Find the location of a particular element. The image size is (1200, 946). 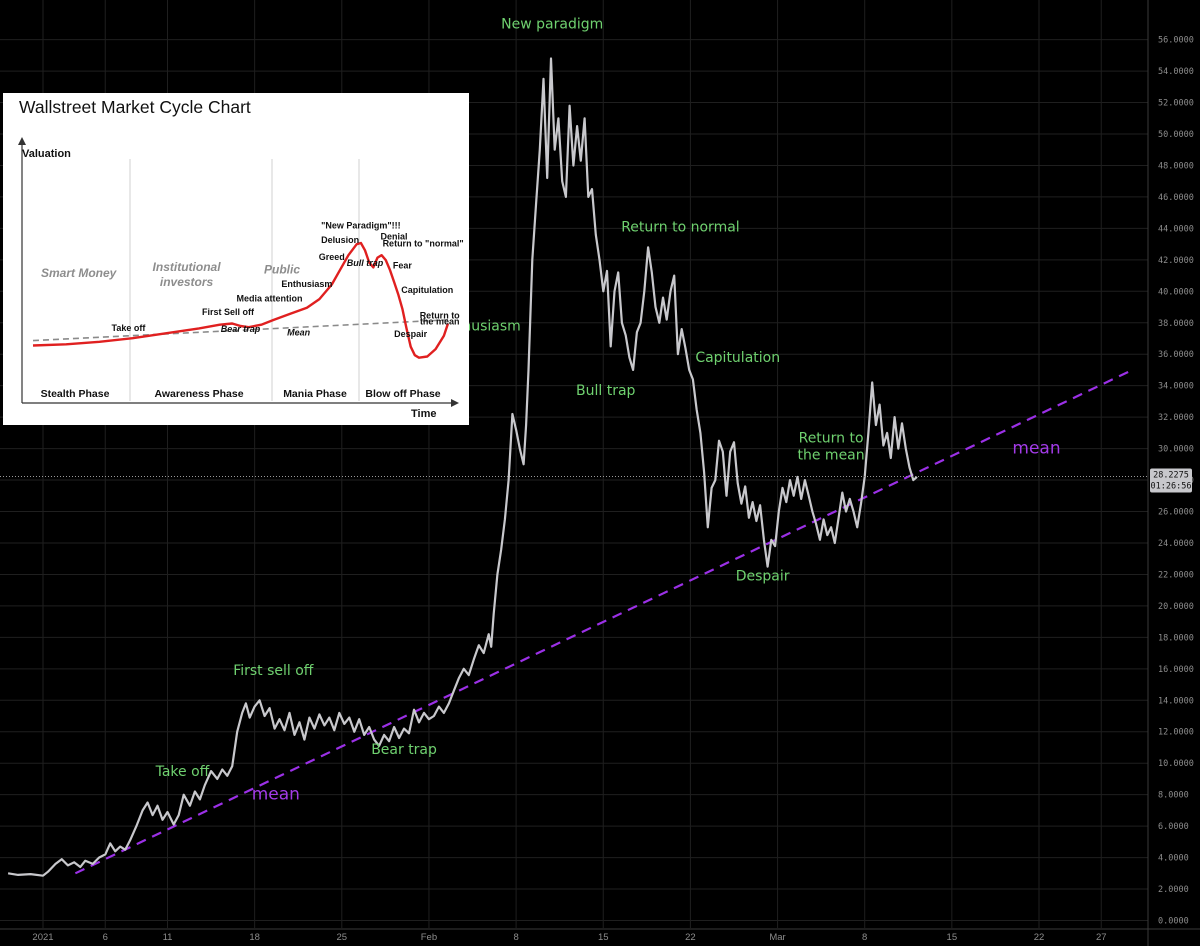

y-tick-label: 8.0000 is located at coordinates (1173, 796).